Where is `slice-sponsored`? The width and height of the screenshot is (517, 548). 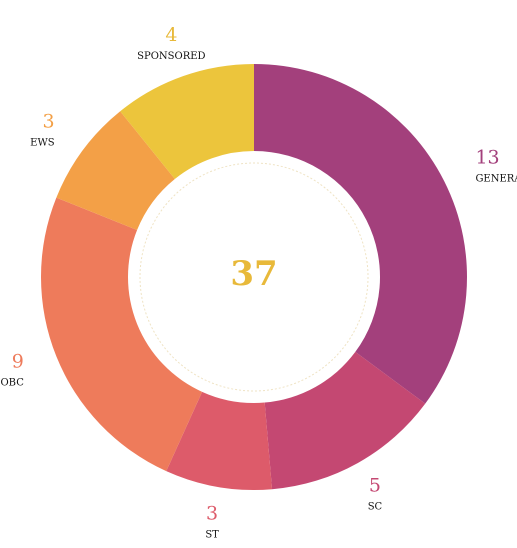
slice-sponsored is located at coordinates (187, 121).